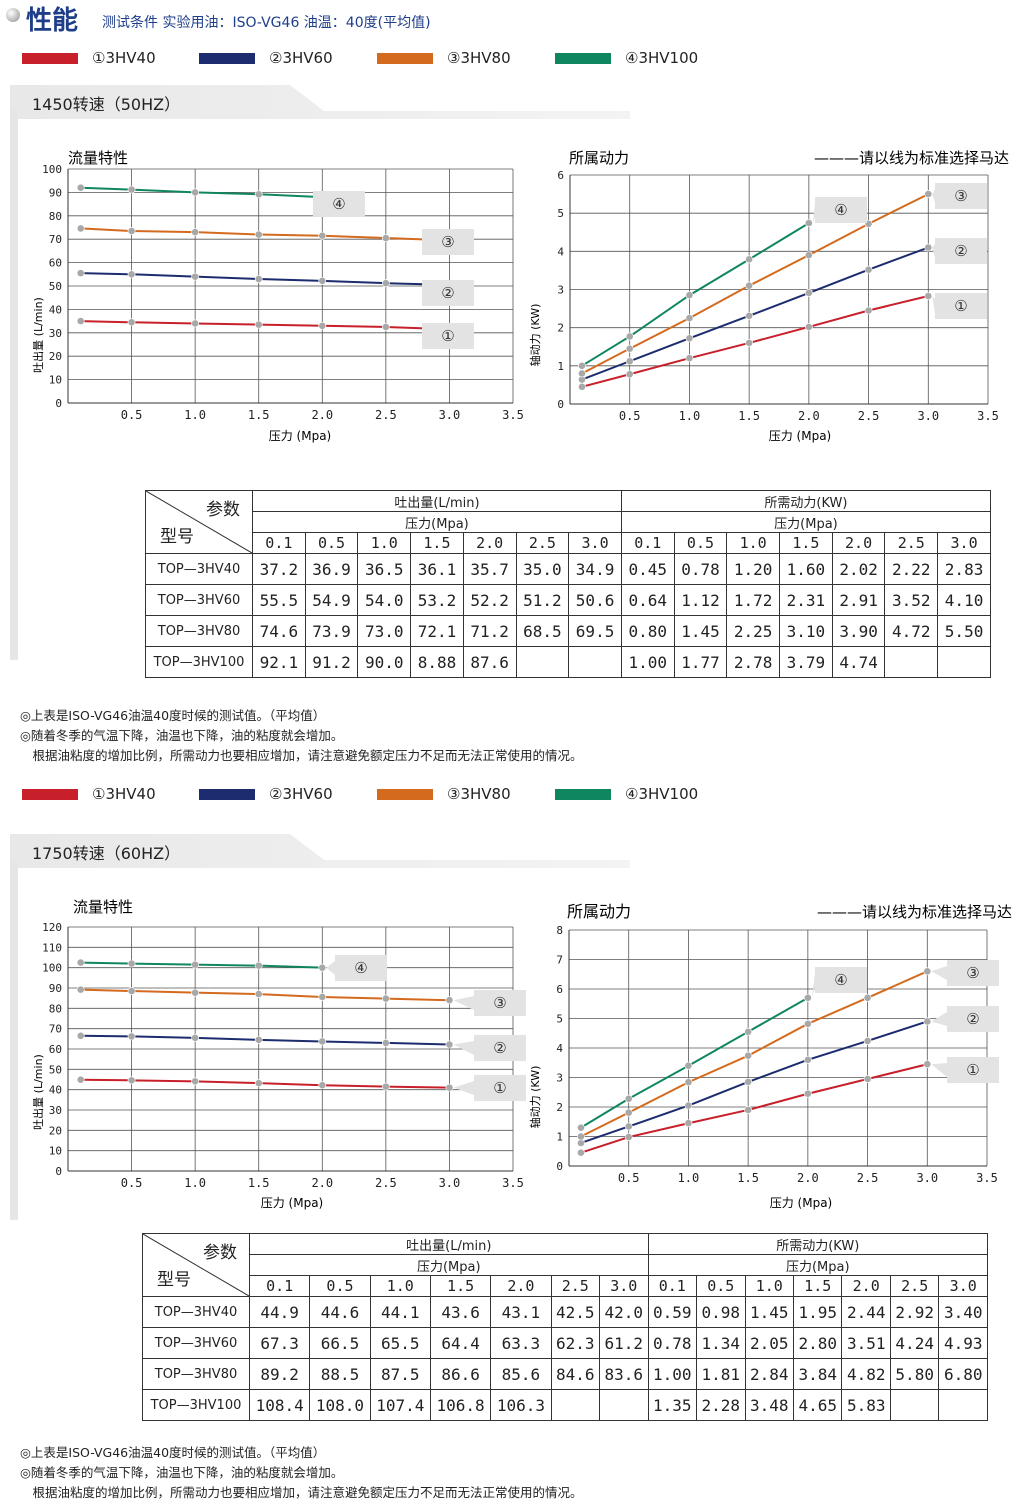 The image size is (1016, 1511). What do you see at coordinates (460, 1312) in the screenshot?
I see `value-cell: 43.6` at bounding box center [460, 1312].